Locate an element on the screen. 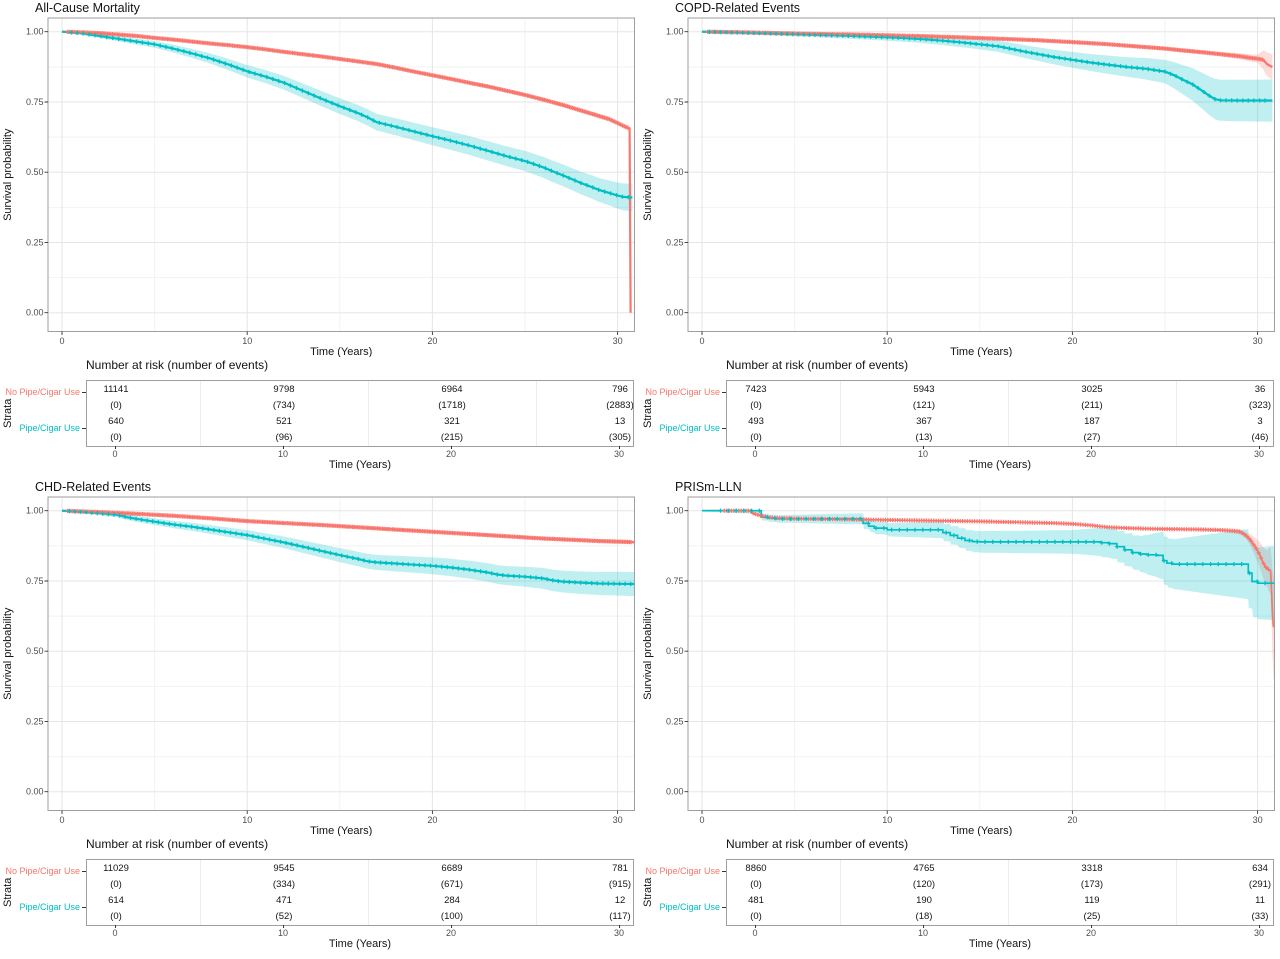 The width and height of the screenshot is (1280, 959). risk-count: 321 is located at coordinates (452, 421).